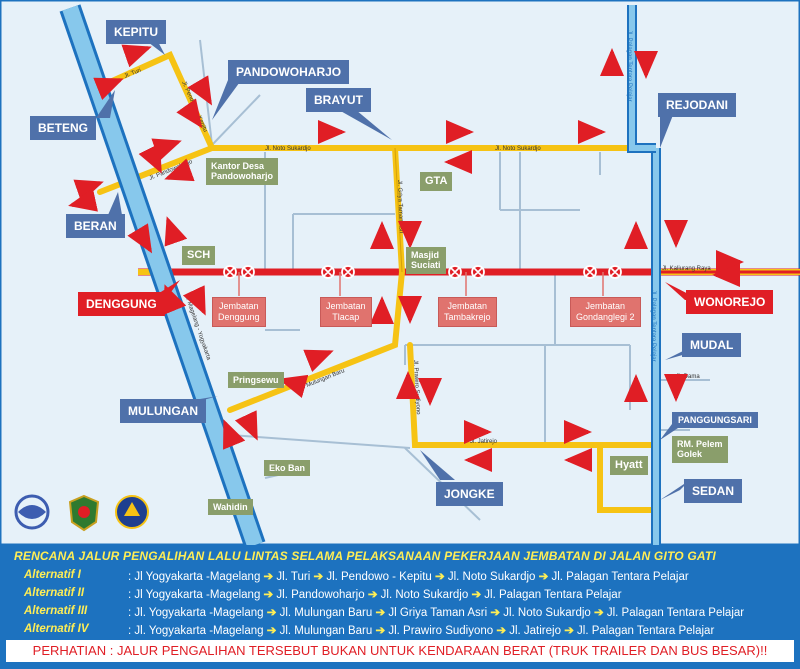 Image resolution: width=800 pixels, height=669 pixels. Describe the element at coordinates (63, 128) in the screenshot. I see `label-beteng: BETENG` at that location.